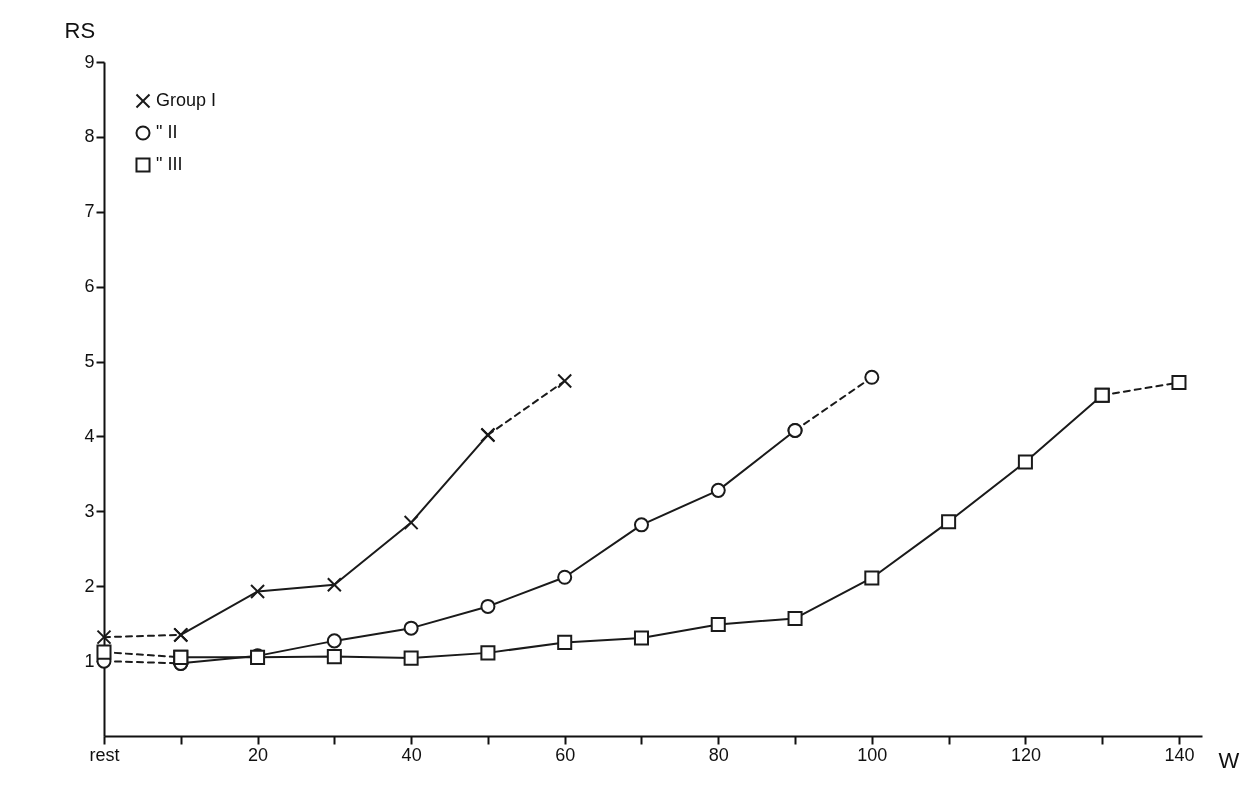 Image resolution: width=1252 pixels, height=792 pixels. I want to click on x-tick-label: 120, so click(1025, 754).